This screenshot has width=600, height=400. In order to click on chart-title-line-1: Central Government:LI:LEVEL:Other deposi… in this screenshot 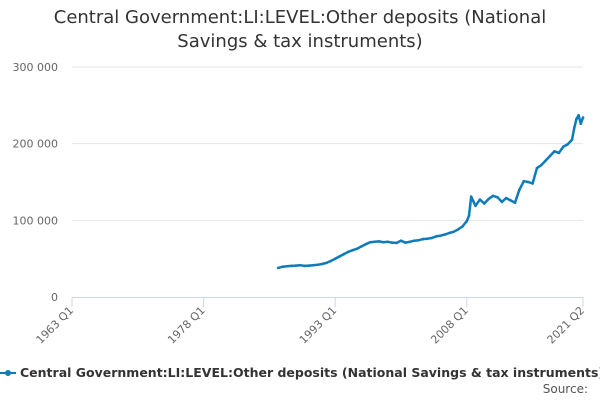, I will do `click(300, 17)`.